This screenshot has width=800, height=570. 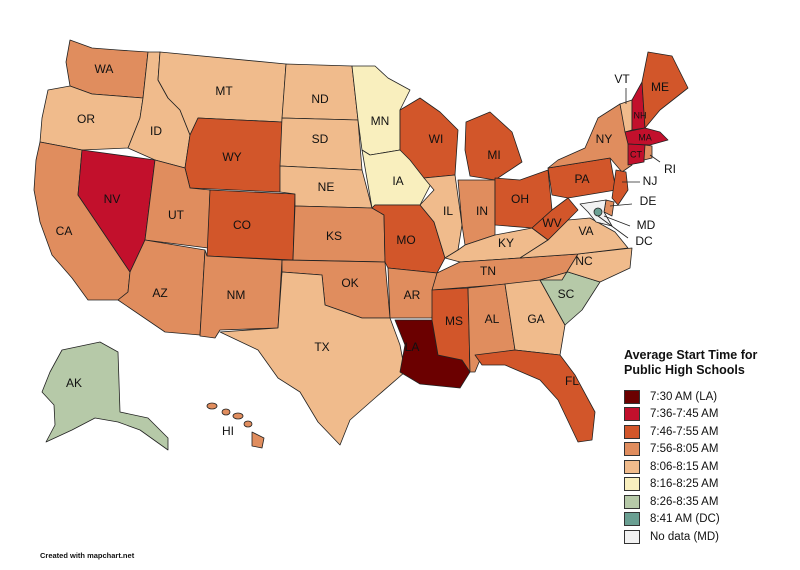 I want to click on state-ar, so click(x=412, y=293).